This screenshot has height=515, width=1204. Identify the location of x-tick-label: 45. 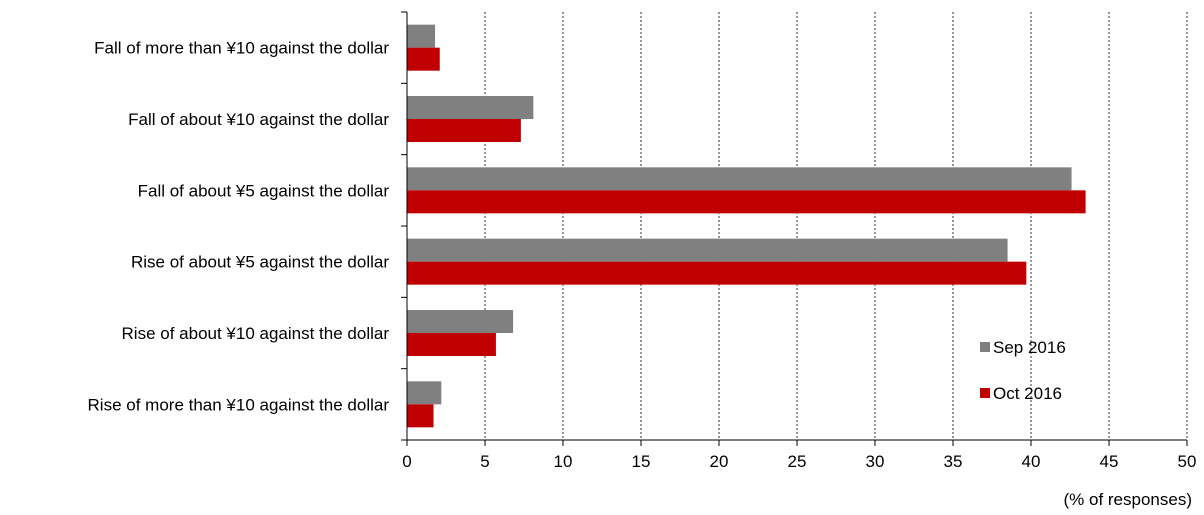
(1109, 461).